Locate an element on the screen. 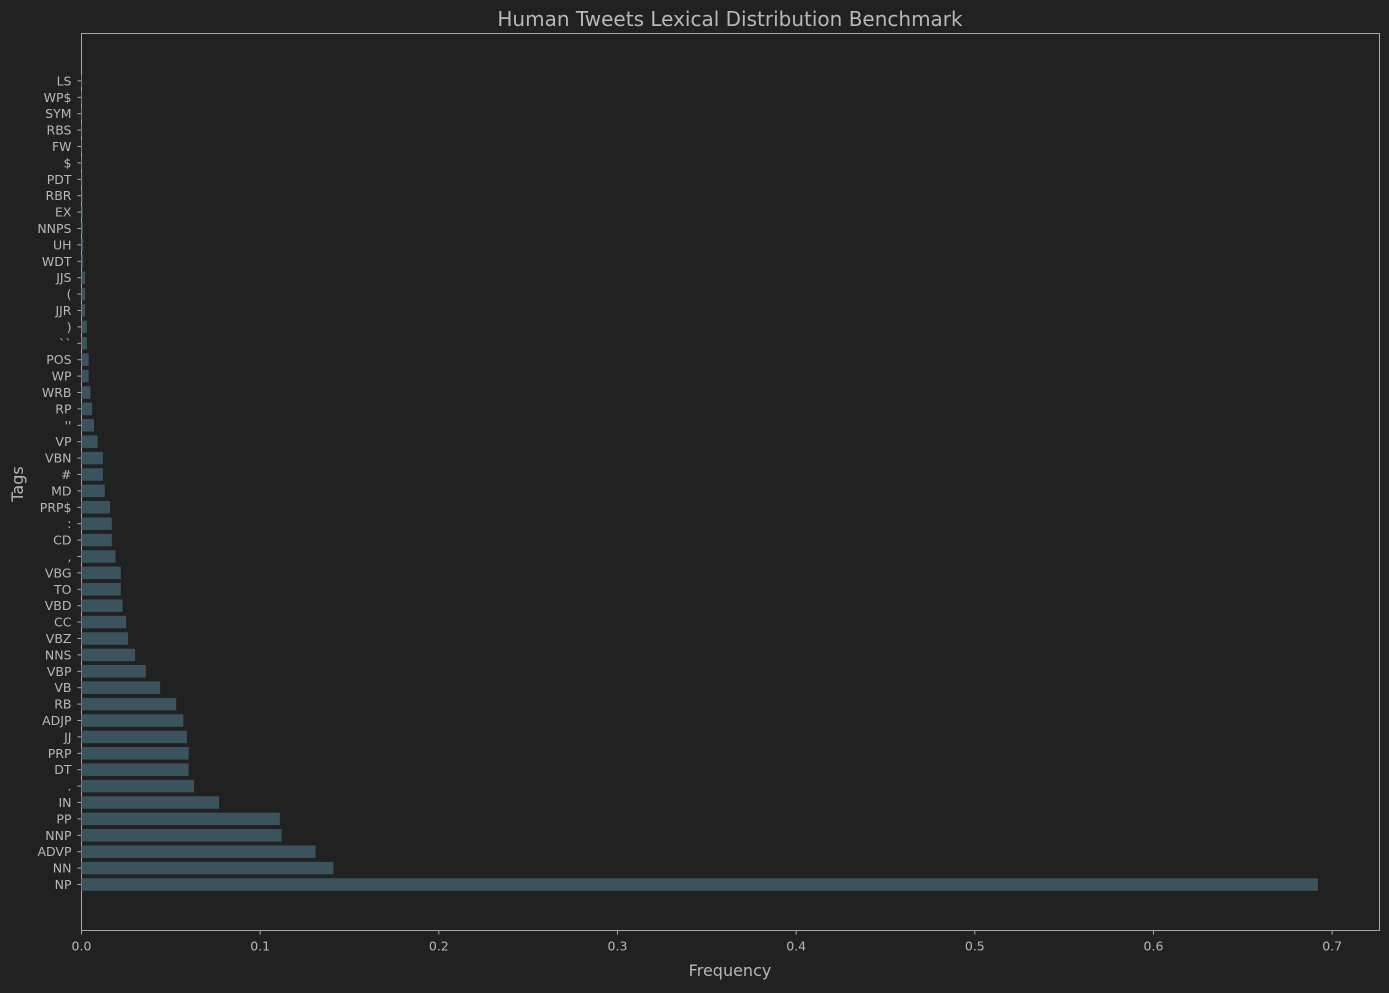 The height and width of the screenshot is (993, 1389). x-tick-label: 0.2 is located at coordinates (439, 946).